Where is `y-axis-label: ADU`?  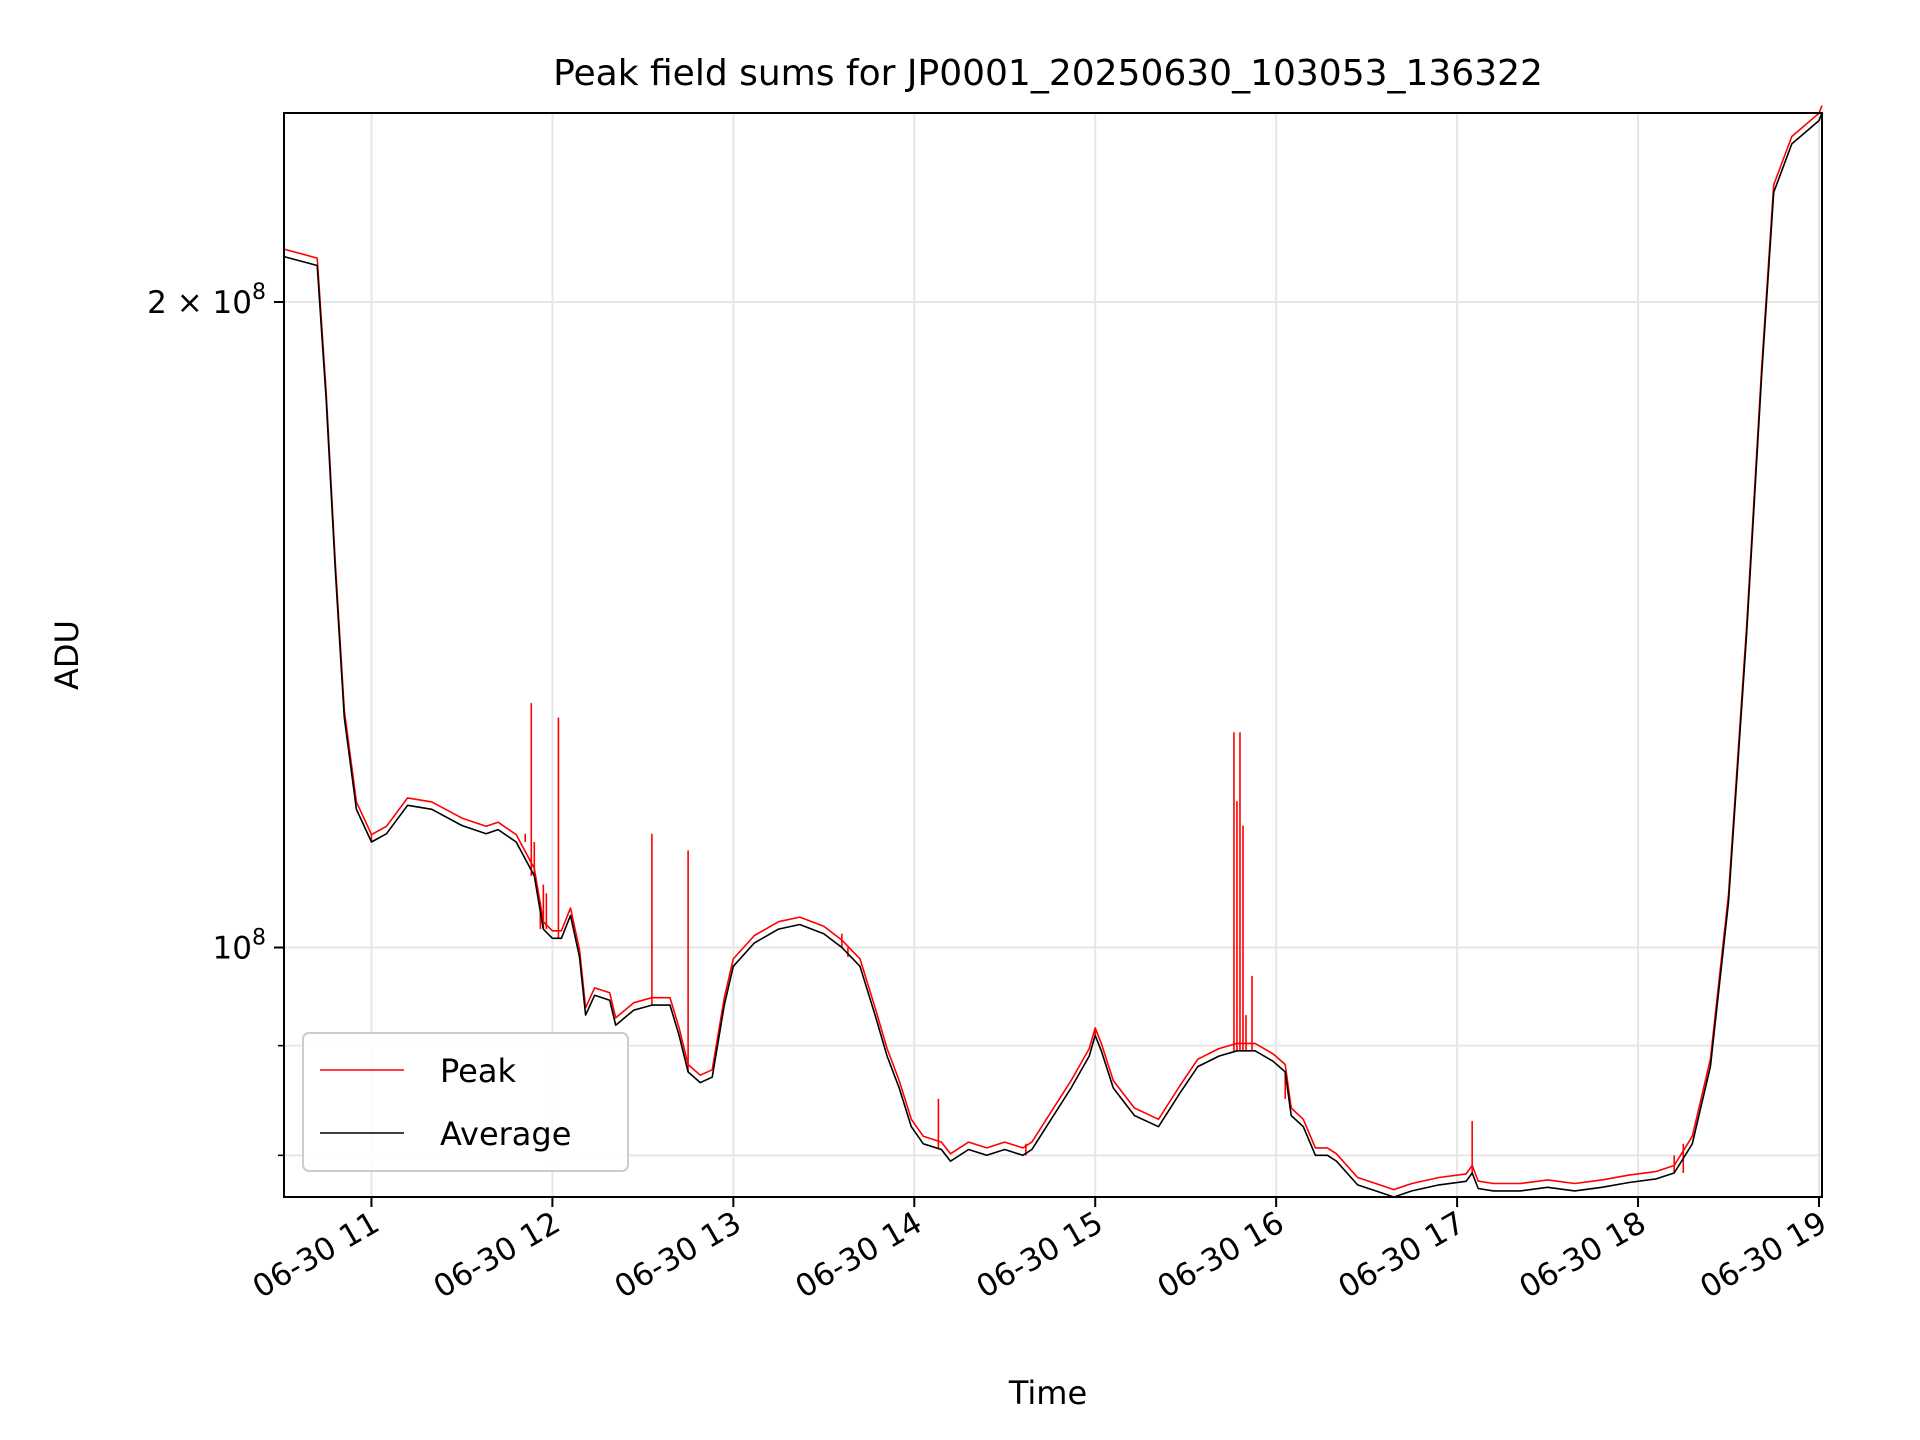 y-axis-label: ADU is located at coordinates (67, 655).